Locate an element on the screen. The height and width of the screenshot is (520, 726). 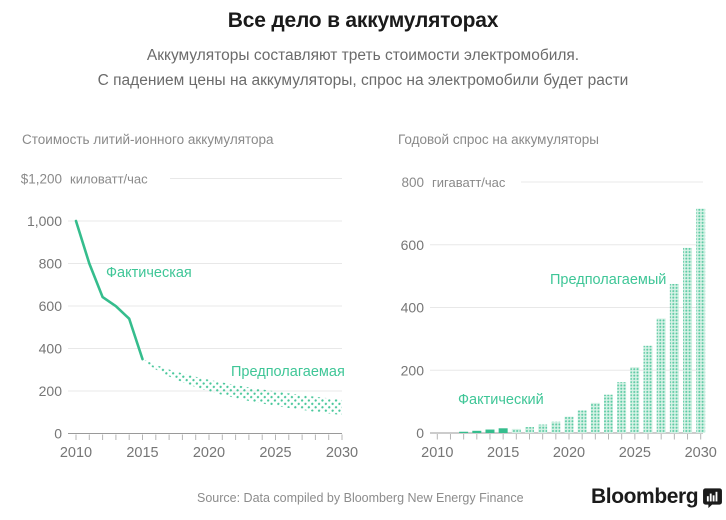
projected-cost-band is located at coordinates (242, 387).